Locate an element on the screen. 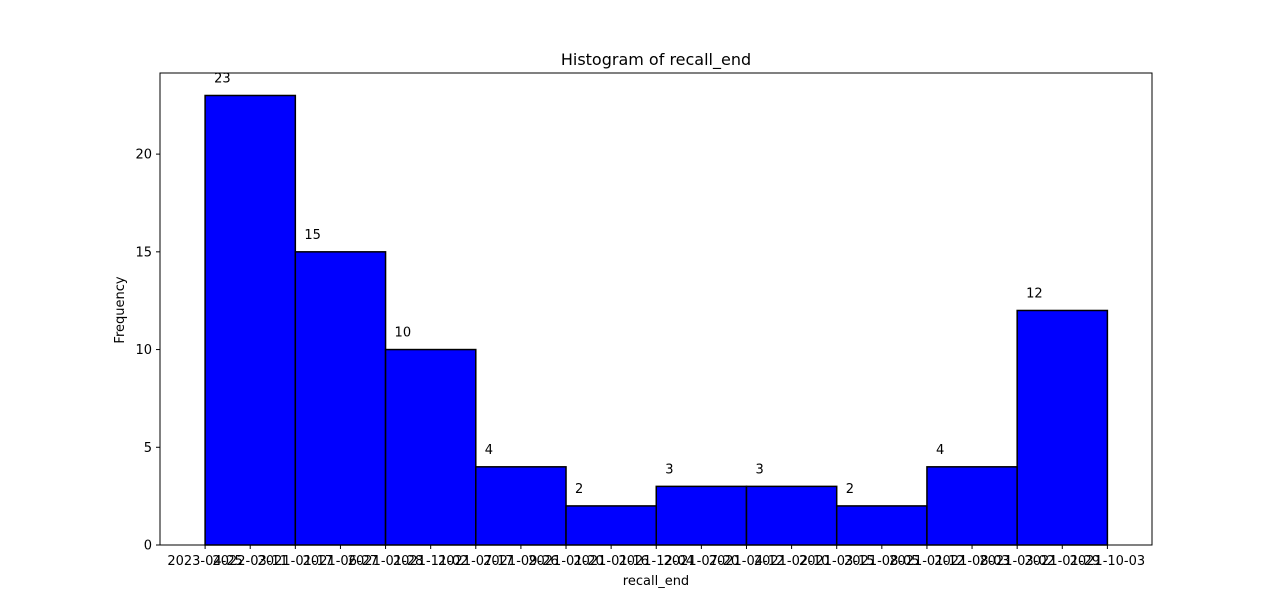 The width and height of the screenshot is (1280, 612). y-tick-label: 15 is located at coordinates (143, 252).